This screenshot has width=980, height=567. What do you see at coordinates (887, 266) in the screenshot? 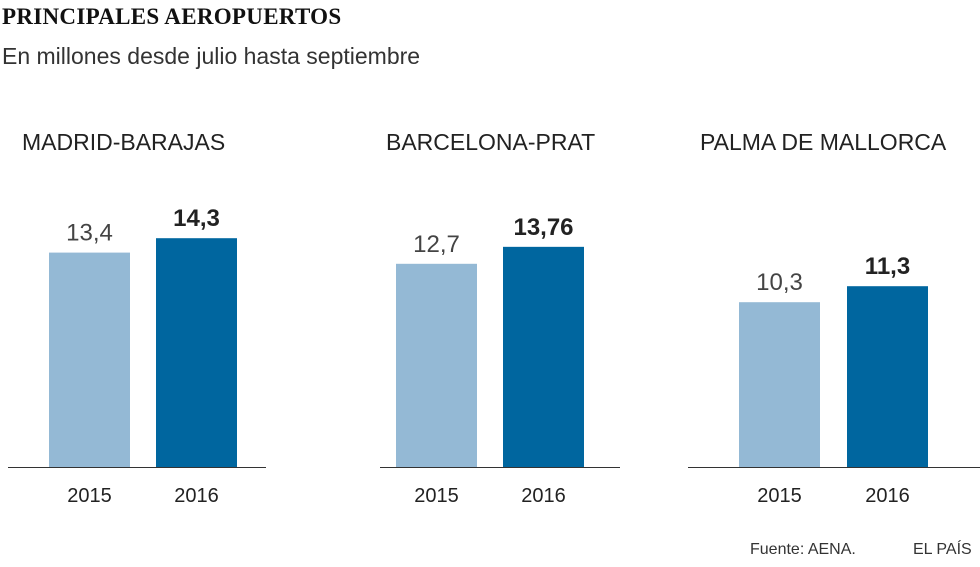
I see `value-label: 11,3` at bounding box center [887, 266].